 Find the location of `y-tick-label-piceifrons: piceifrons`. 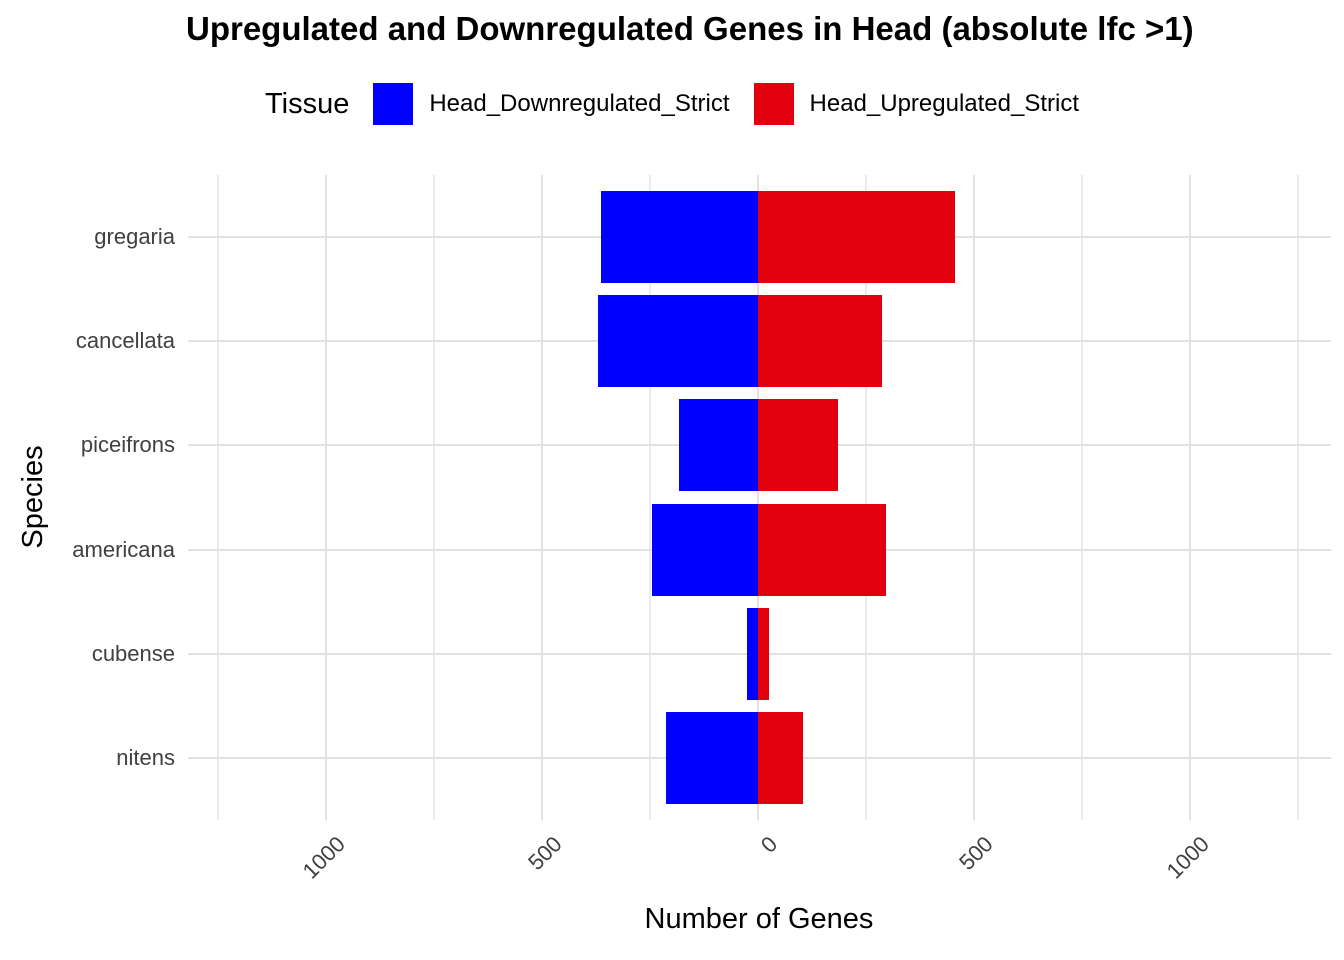

y-tick-label-piceifrons: piceifrons is located at coordinates (127, 445).